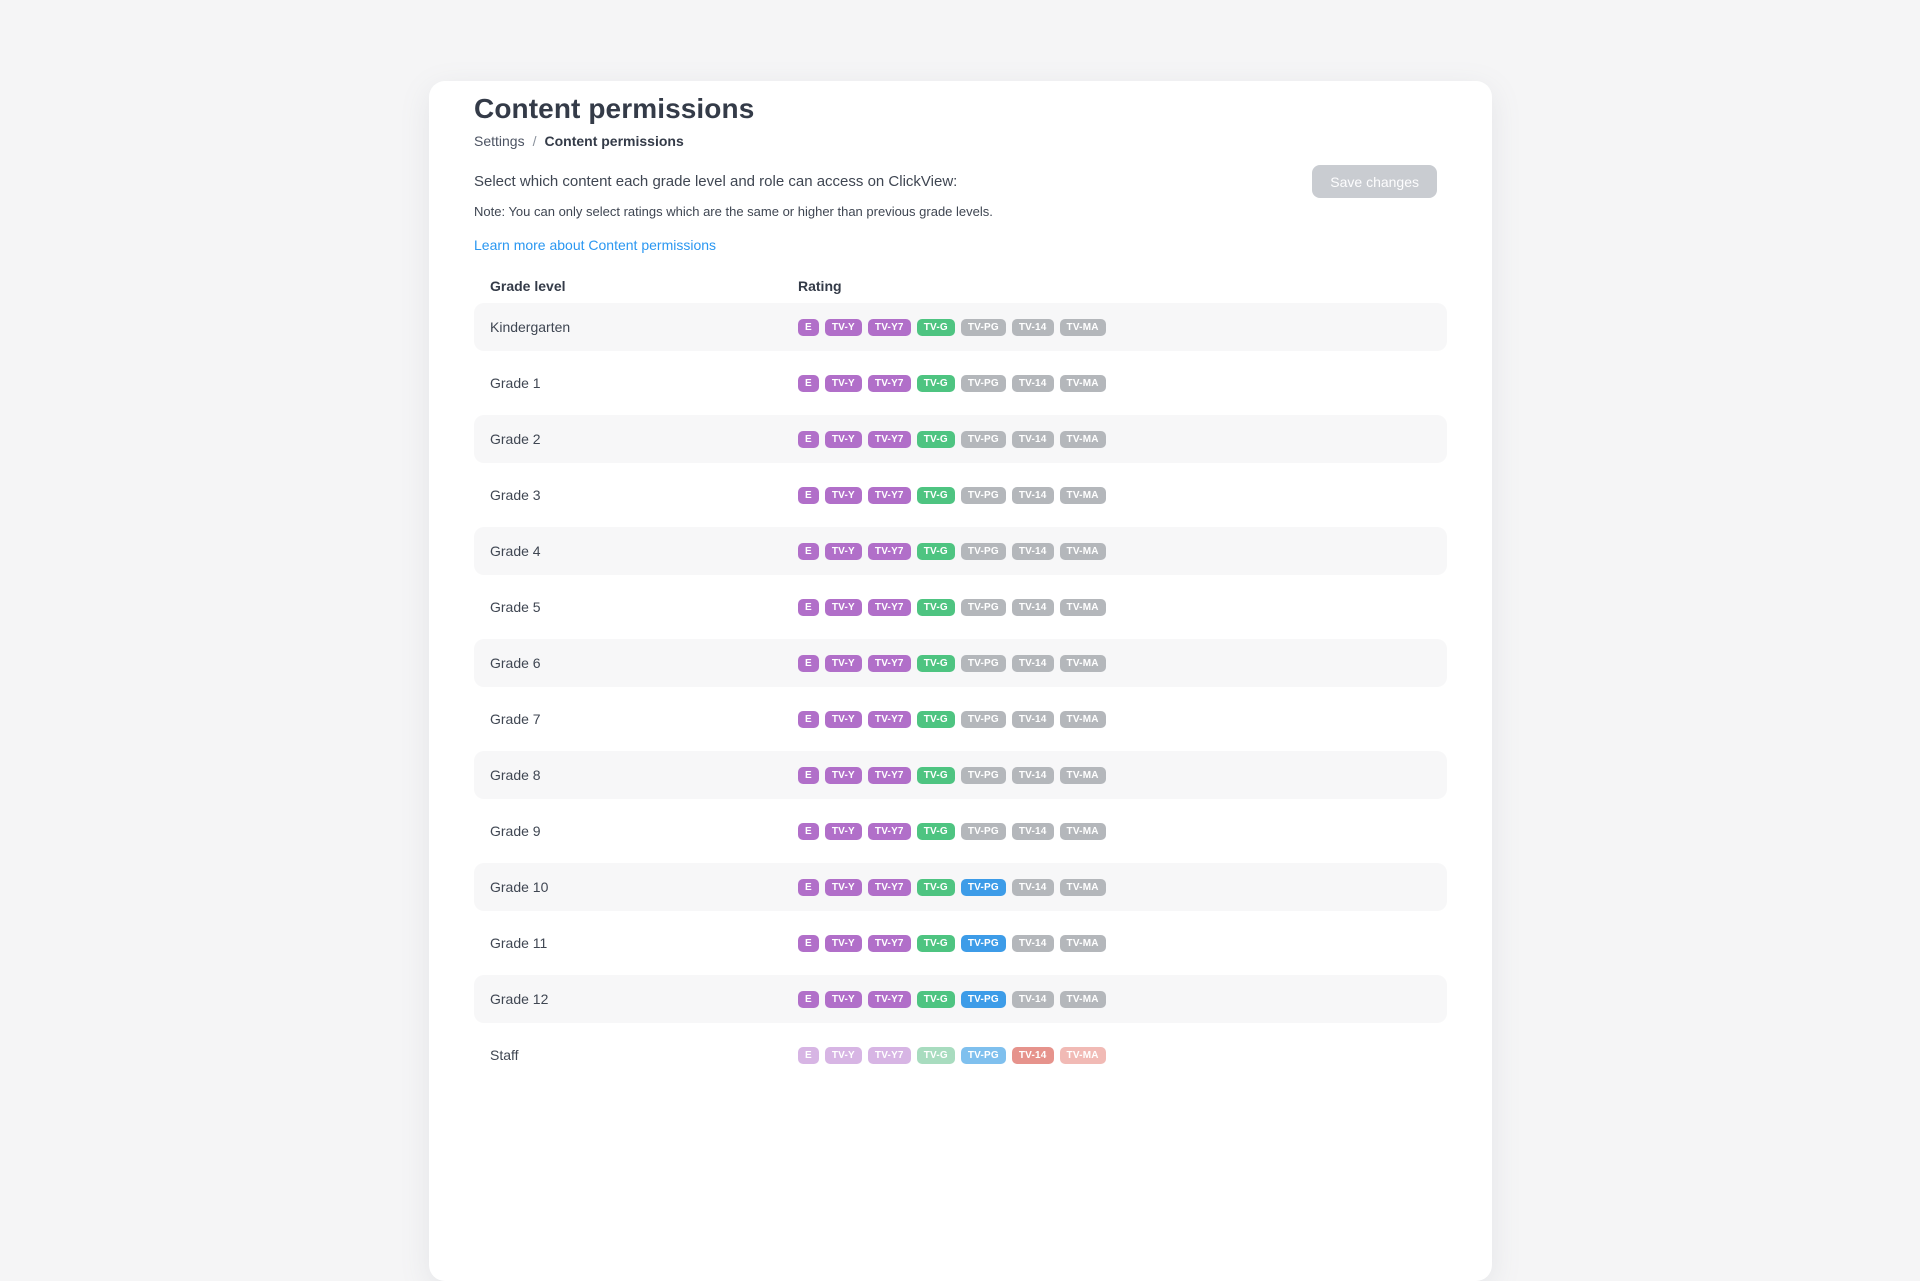  I want to click on save-changes-button: Save changes, so click(1374, 181).